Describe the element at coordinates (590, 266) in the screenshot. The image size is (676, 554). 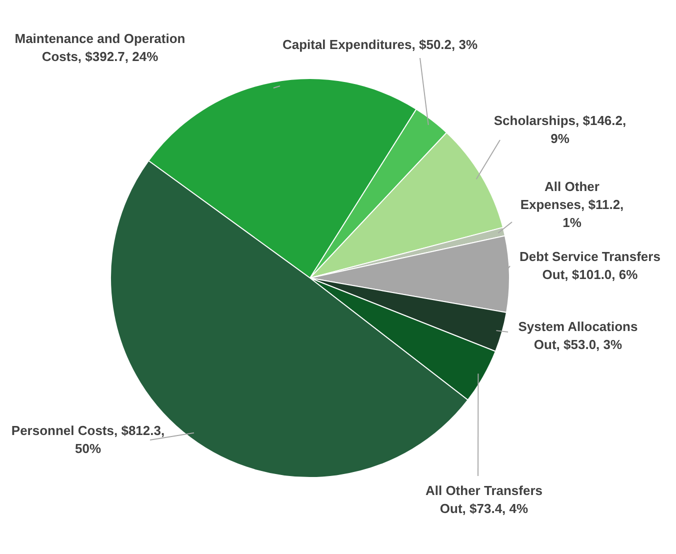
I see `slice-label: Debt Service Transfers Out, $101.0, 6%` at that location.